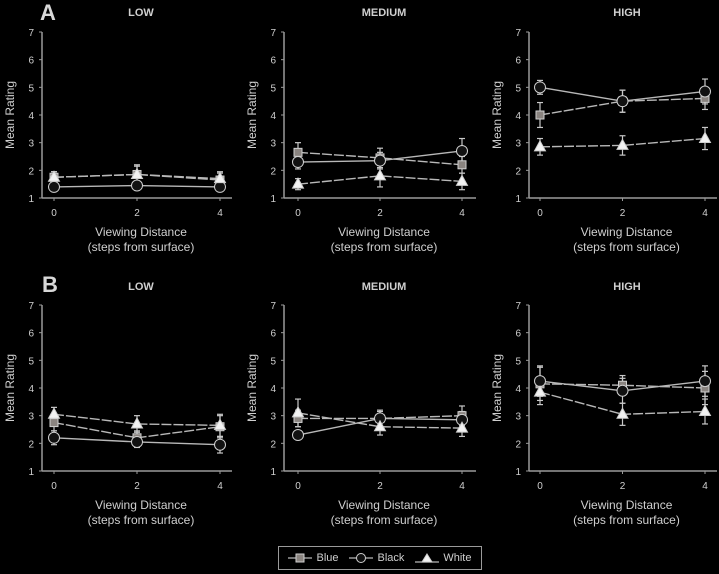  Describe the element at coordinates (457, 558) in the screenshot. I see `legend-label-white: White` at that location.